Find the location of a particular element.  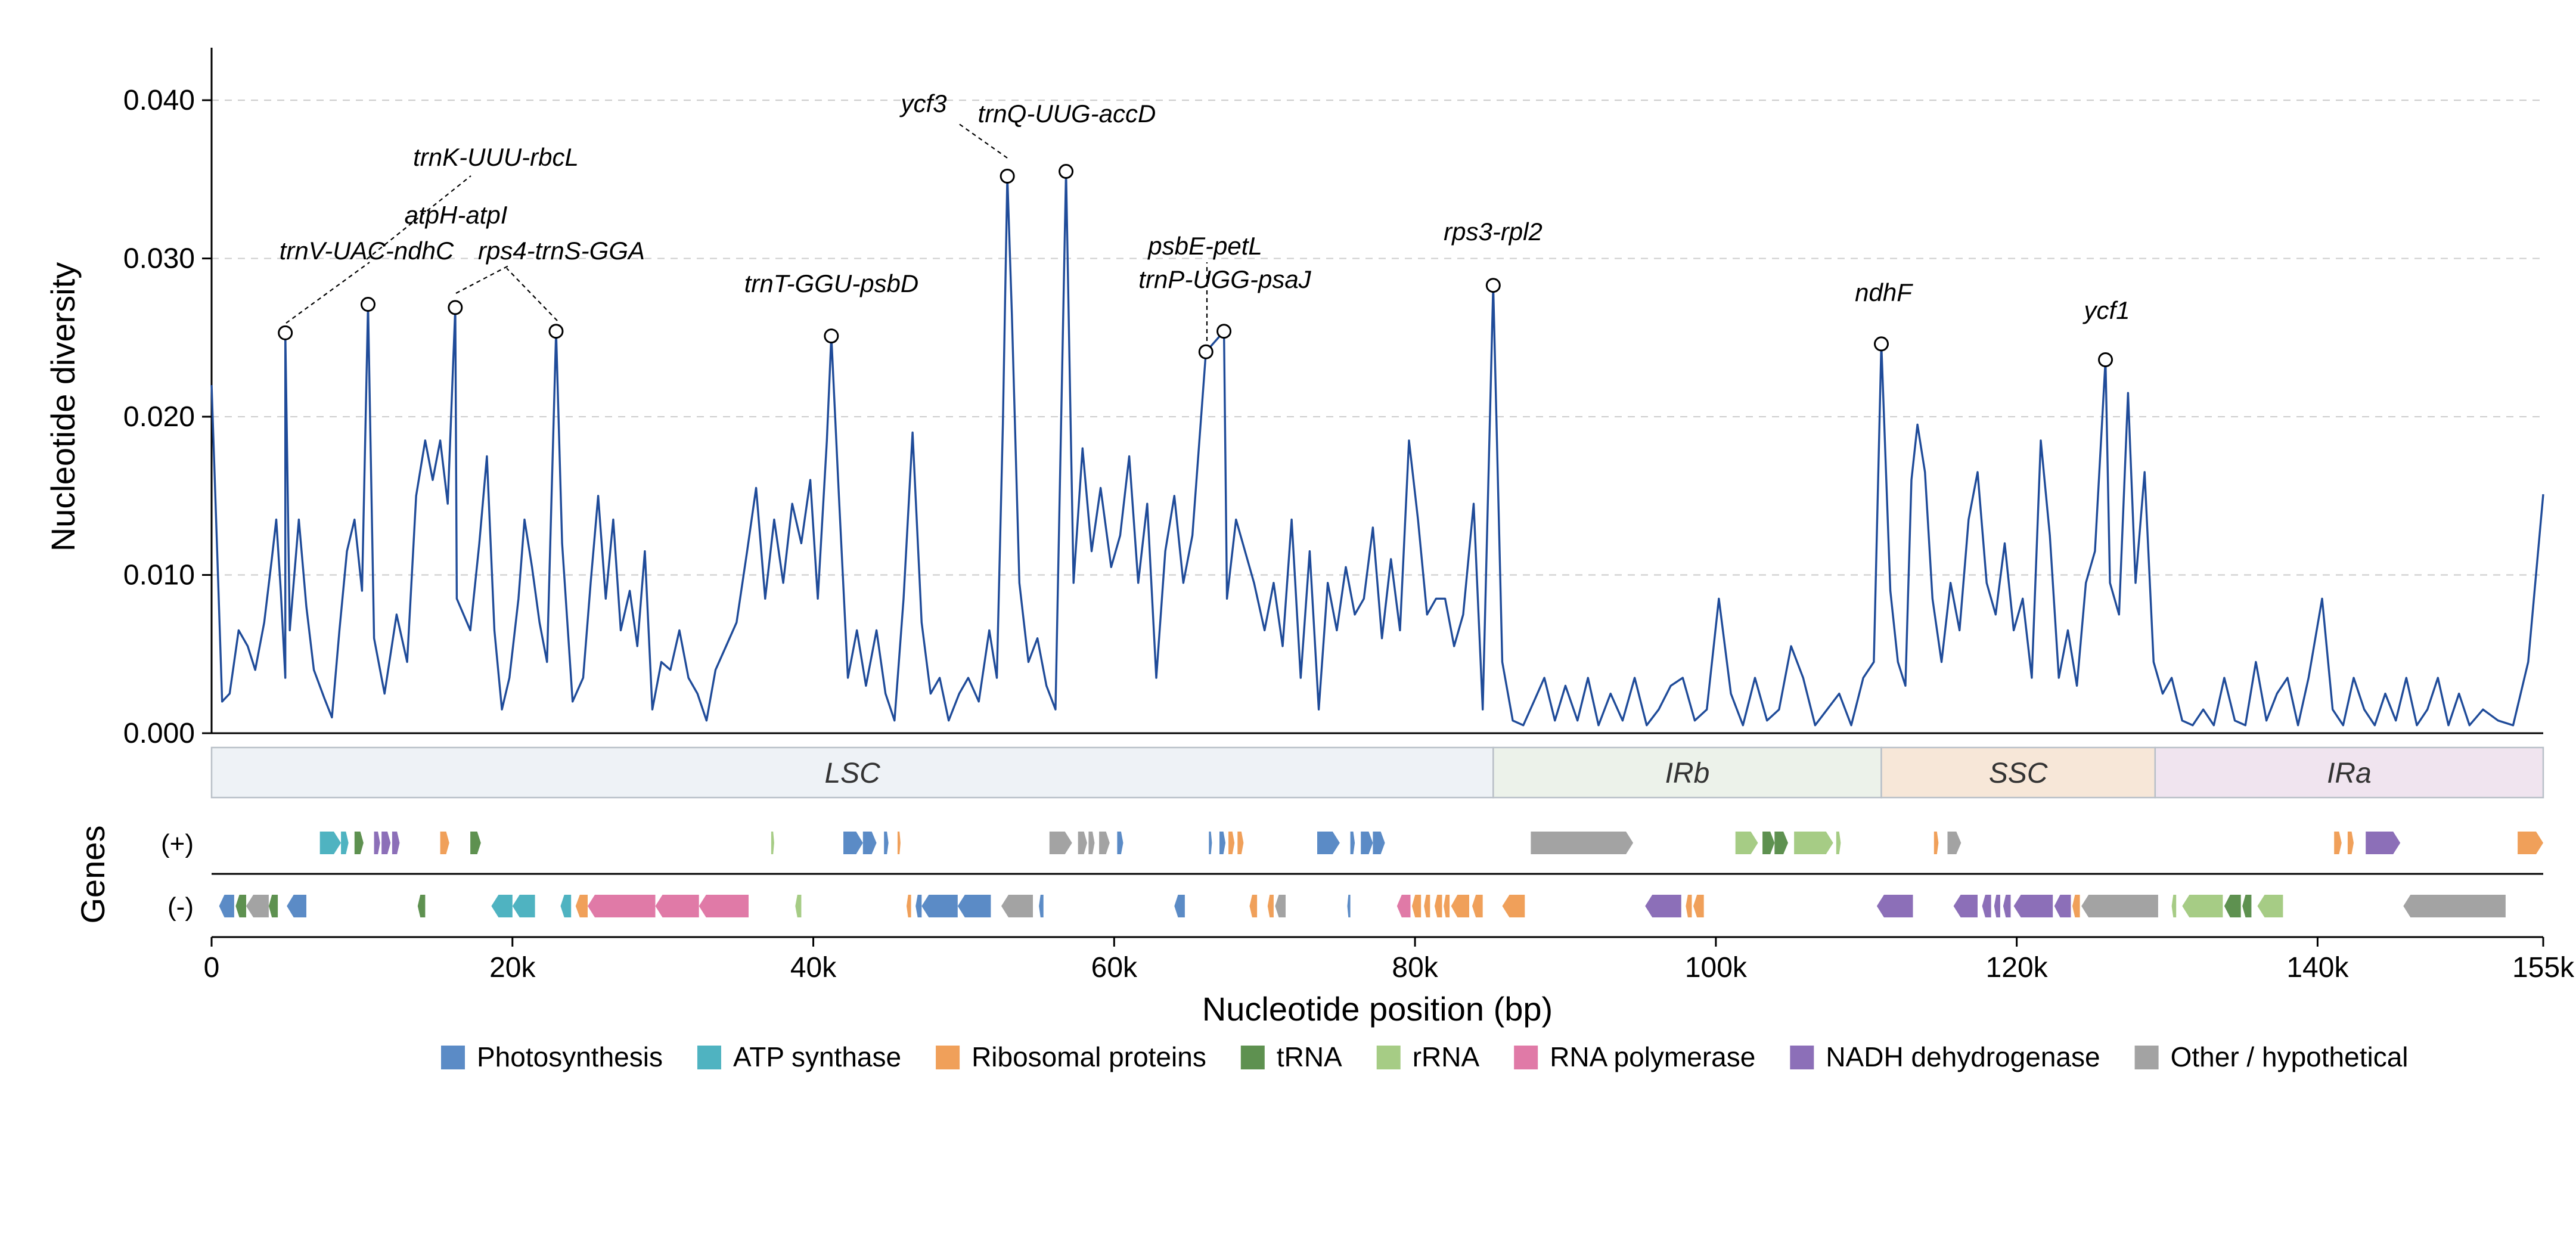

x-tick-label: 20k is located at coordinates (512, 968).